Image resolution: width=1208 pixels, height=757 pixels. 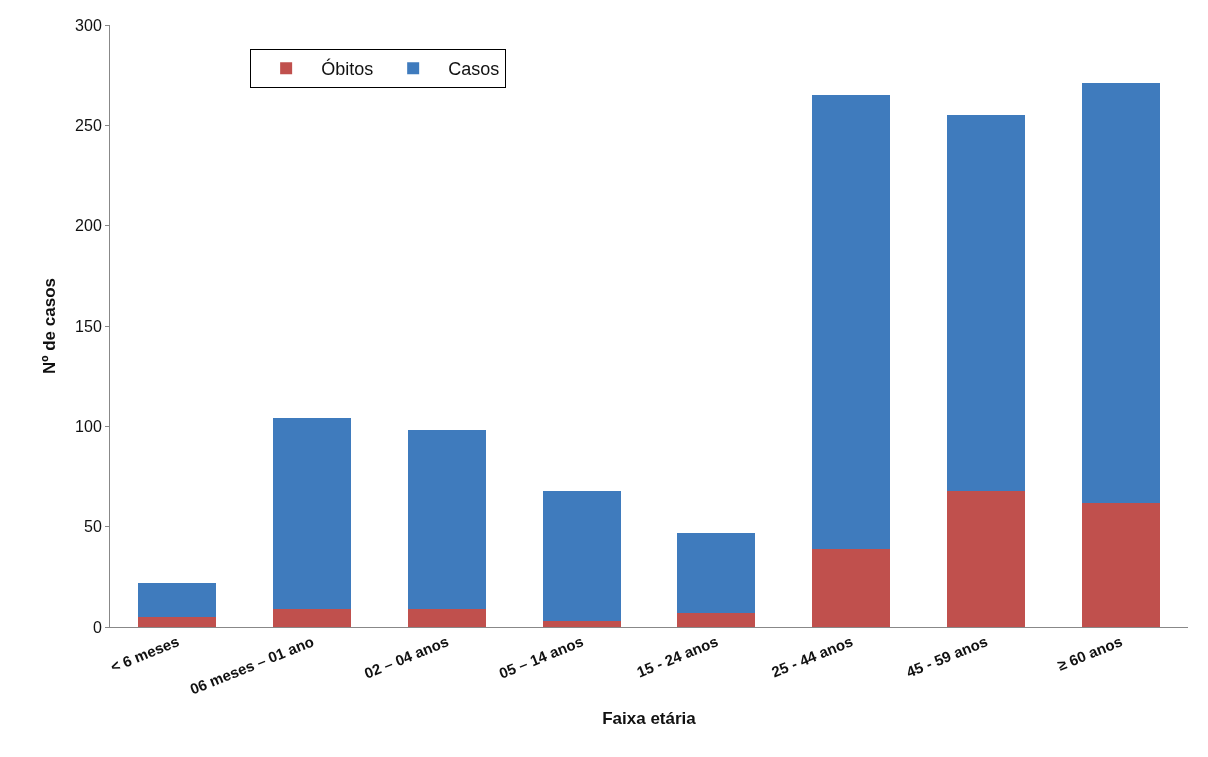 I want to click on x-tick-label: 06 meses – 01 ano, so click(x=252, y=665).